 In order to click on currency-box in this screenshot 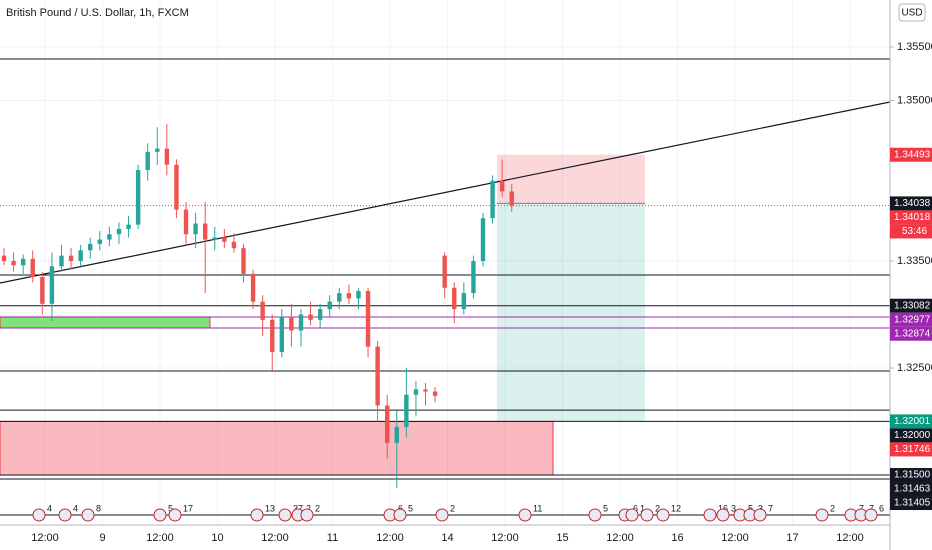, I will do `click(912, 12)`.